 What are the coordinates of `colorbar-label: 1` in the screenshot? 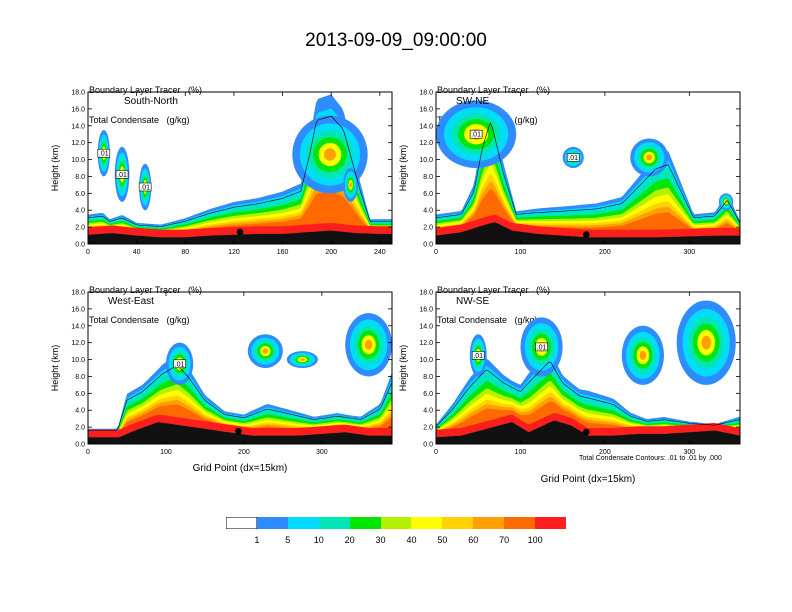 It's located at (257, 540).